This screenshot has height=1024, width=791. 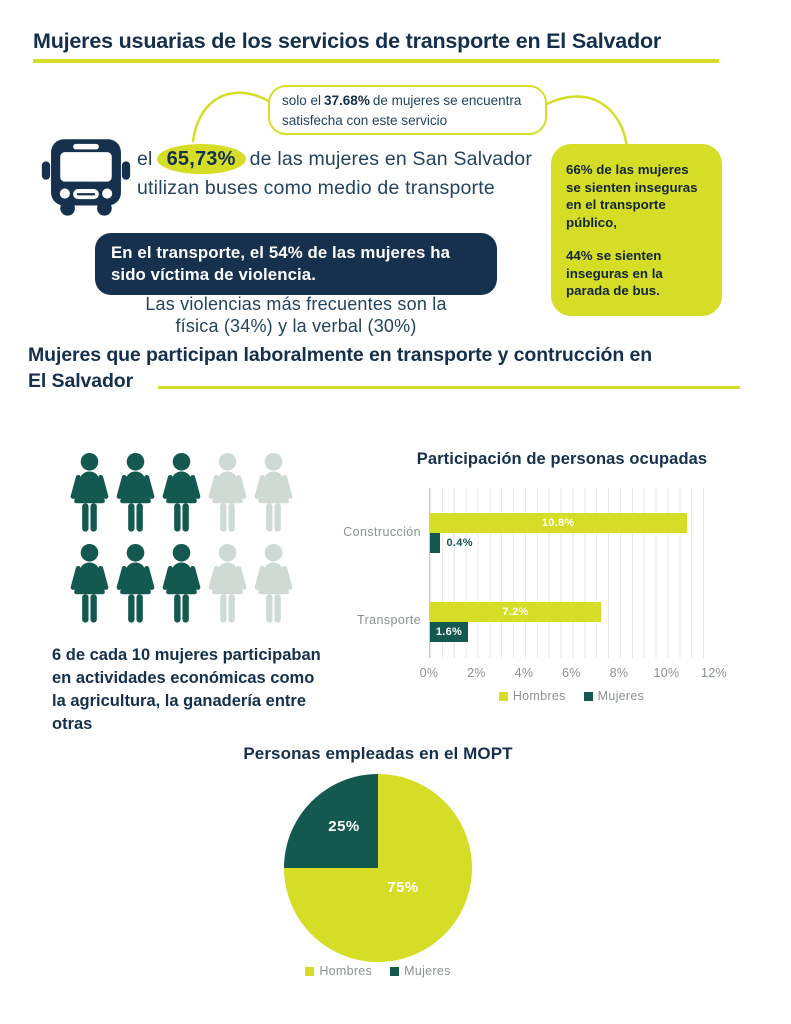 I want to click on bus-stat-line-2: utilizan buses como medio de transporte, so click(x=316, y=188).